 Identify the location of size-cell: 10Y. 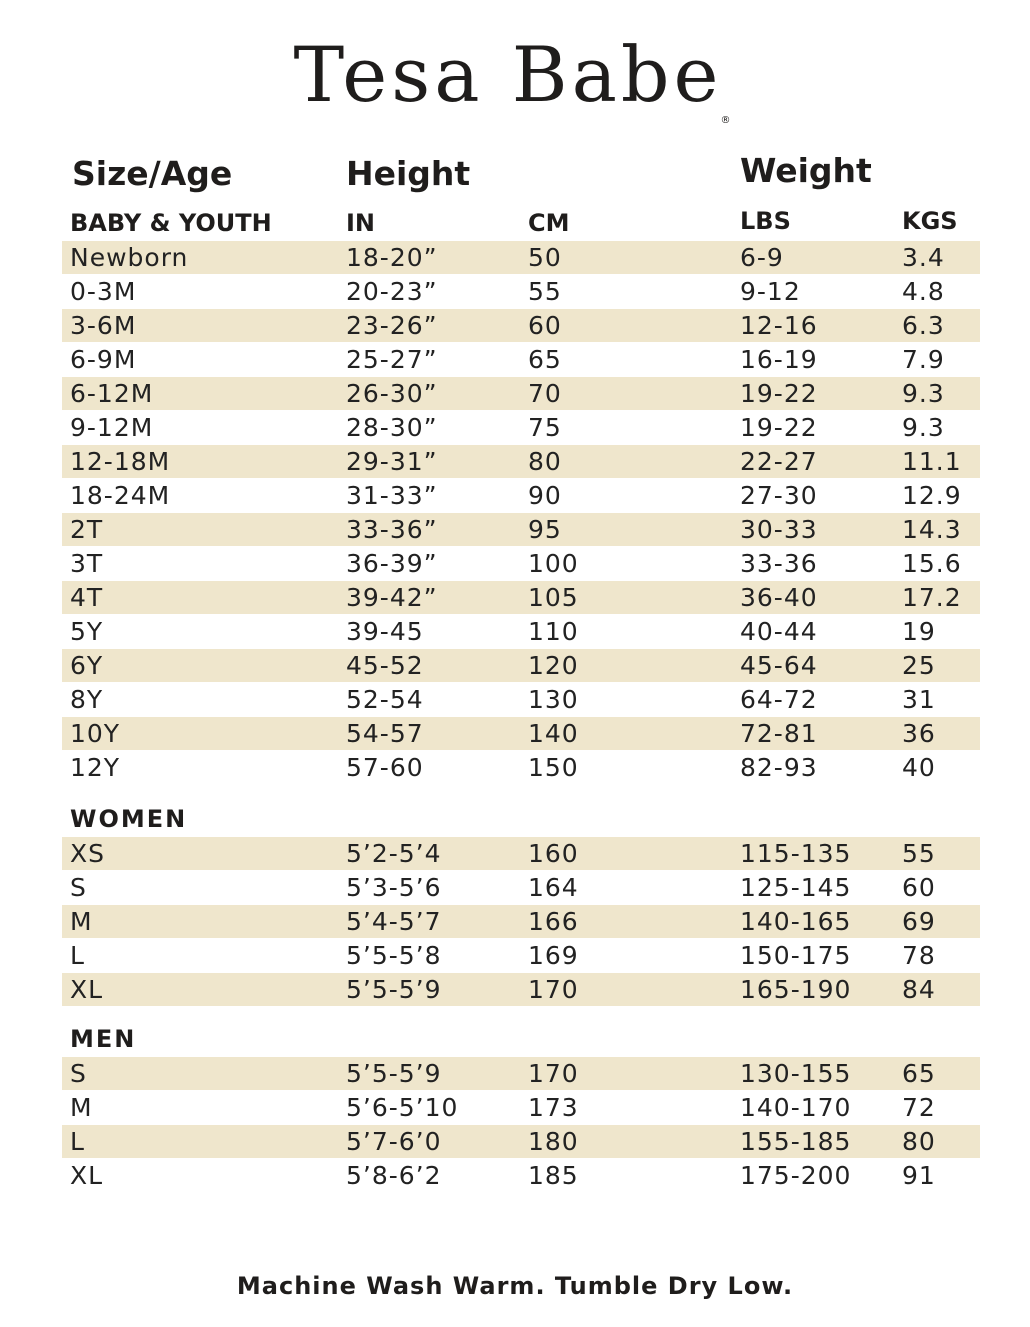
(95, 733).